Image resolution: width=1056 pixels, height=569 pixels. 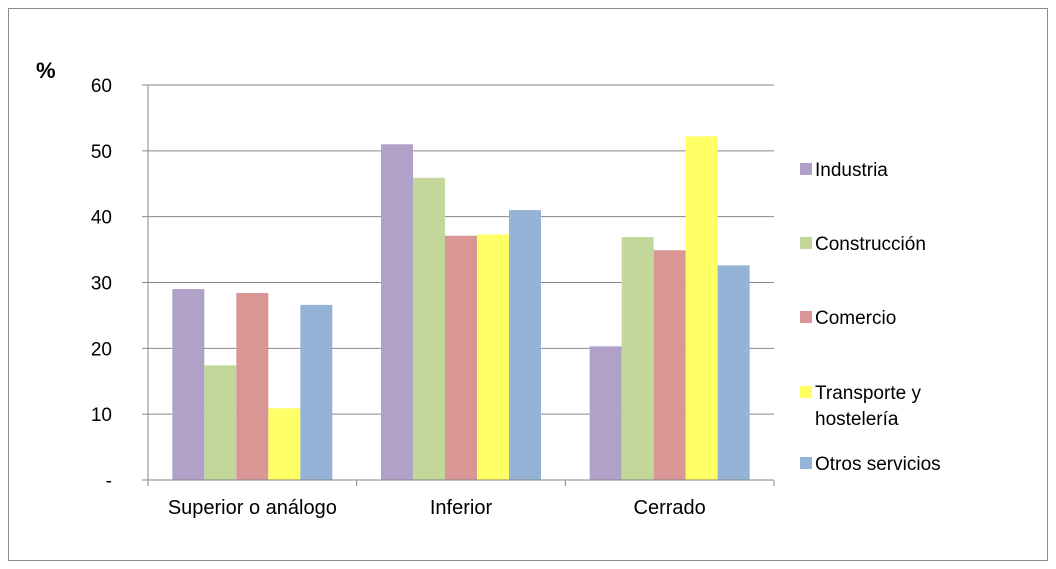 I want to click on y-tick-label: 10, so click(x=101, y=415).